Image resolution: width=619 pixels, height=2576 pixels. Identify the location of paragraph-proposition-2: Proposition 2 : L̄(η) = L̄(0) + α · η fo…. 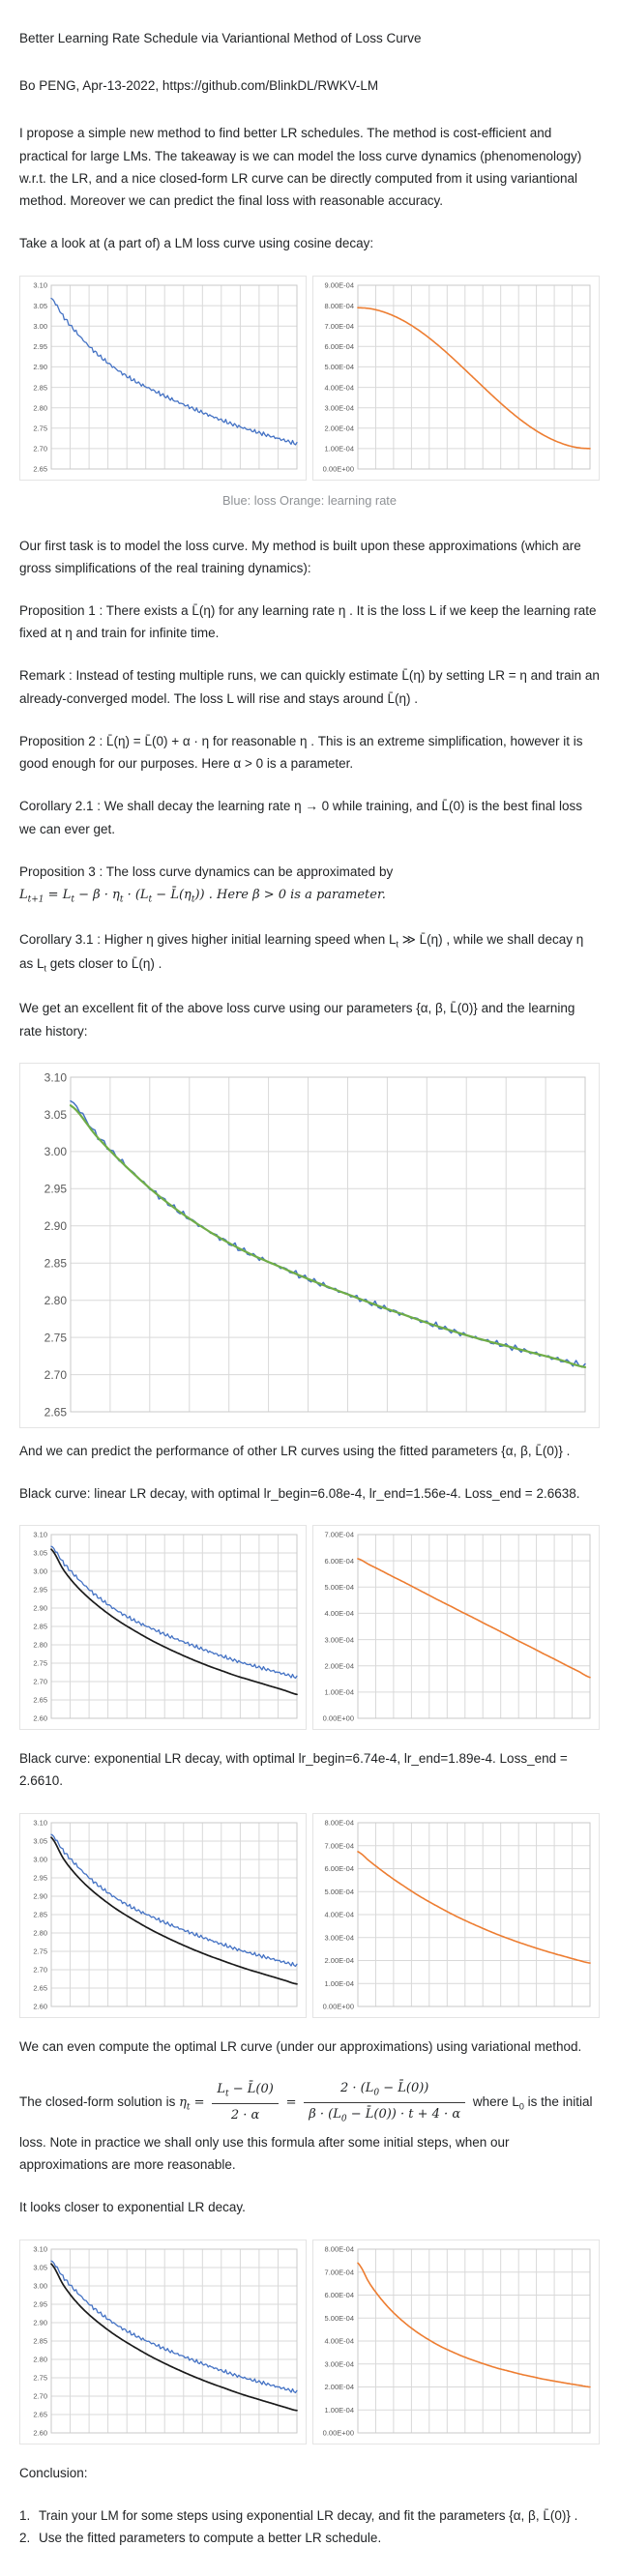
(301, 752).